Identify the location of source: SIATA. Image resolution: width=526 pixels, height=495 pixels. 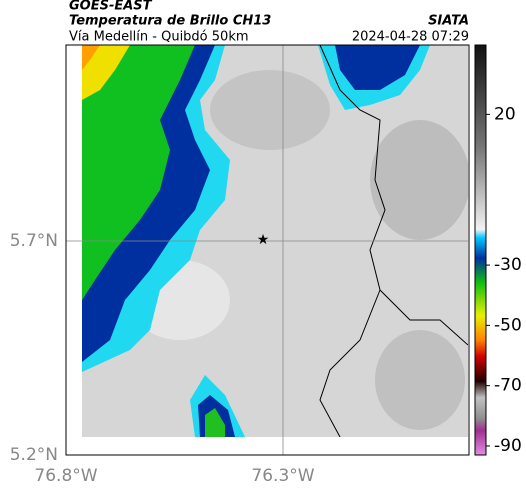
(448, 21).